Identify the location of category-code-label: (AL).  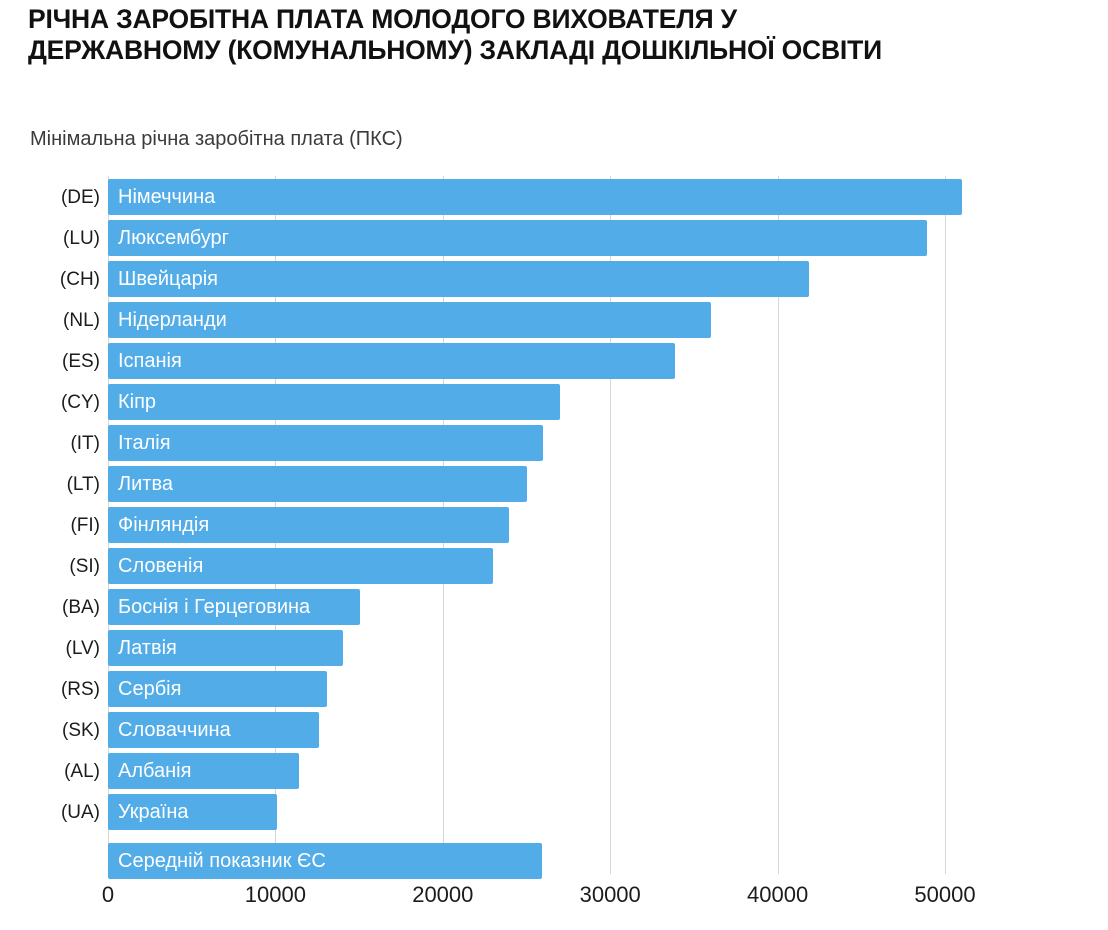
(82, 771).